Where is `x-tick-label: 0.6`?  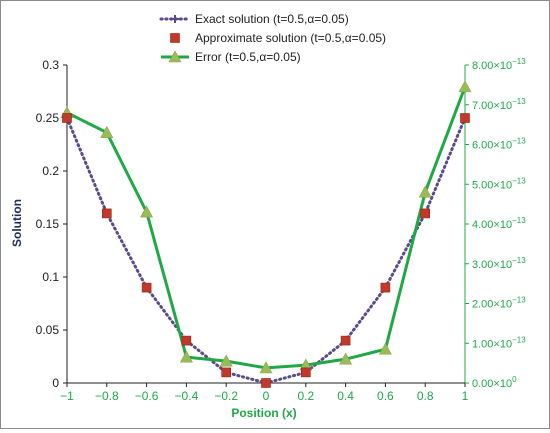
x-tick-label: 0.6 is located at coordinates (385, 396).